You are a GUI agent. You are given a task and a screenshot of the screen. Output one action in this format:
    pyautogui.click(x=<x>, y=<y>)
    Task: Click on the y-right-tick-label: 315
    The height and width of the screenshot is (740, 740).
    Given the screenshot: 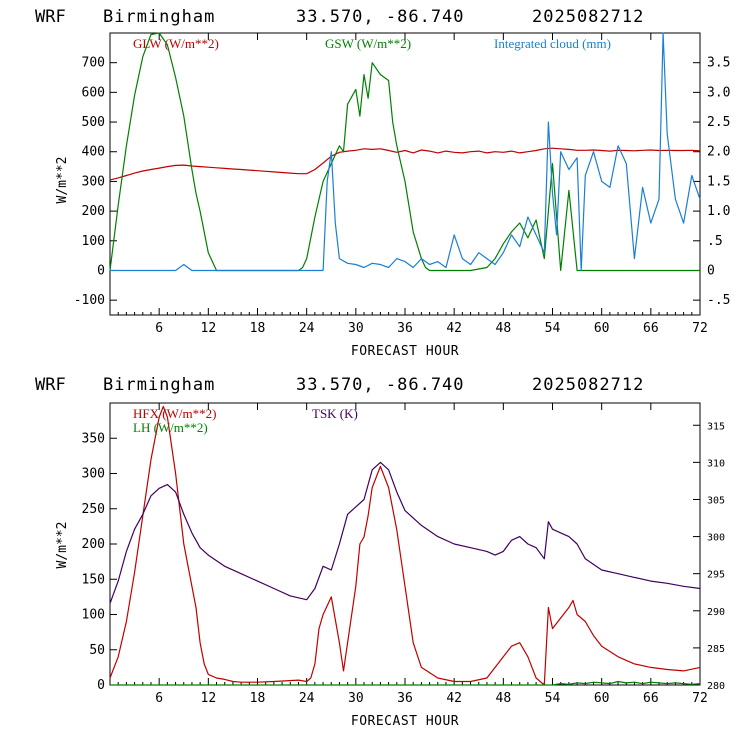 What is the action you would take?
    pyautogui.click(x=716, y=426)
    